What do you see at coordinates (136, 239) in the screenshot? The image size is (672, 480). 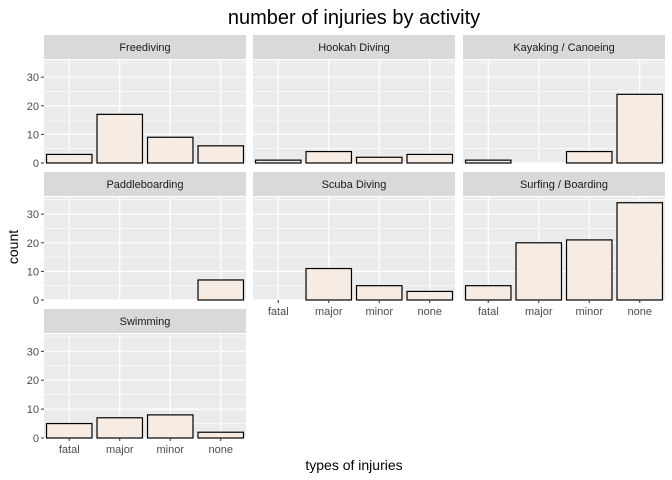 I see `facet-panel: Paddleboarding 0 10 20 30` at bounding box center [136, 239].